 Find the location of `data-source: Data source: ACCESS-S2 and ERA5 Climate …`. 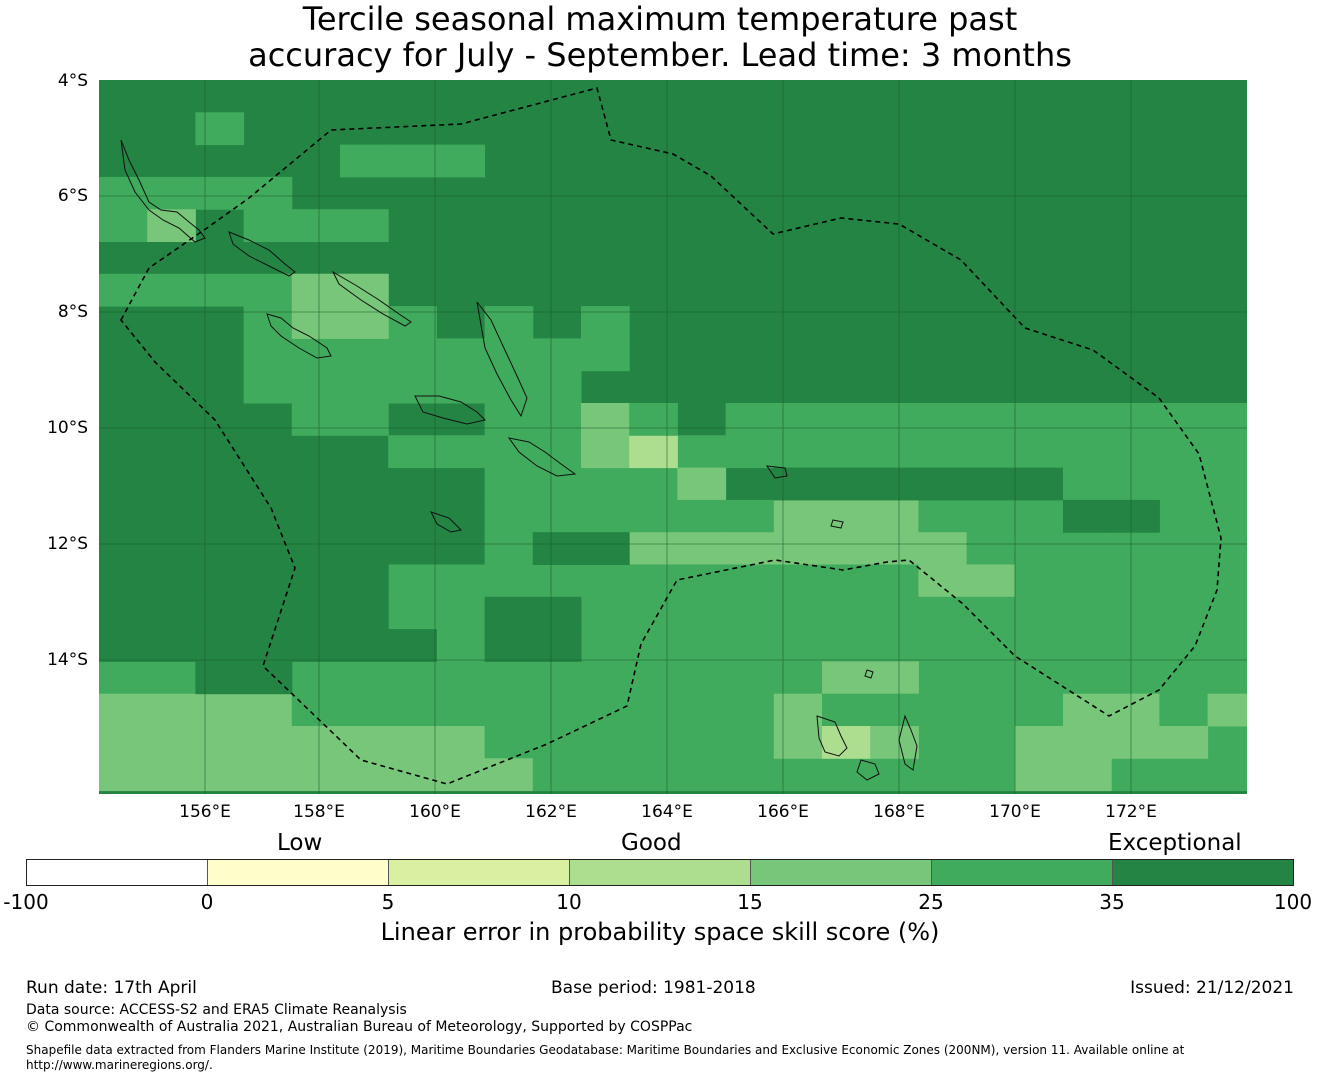

data-source: Data source: ACCESS-S2 and ERA5 Climate … is located at coordinates (216, 1010).